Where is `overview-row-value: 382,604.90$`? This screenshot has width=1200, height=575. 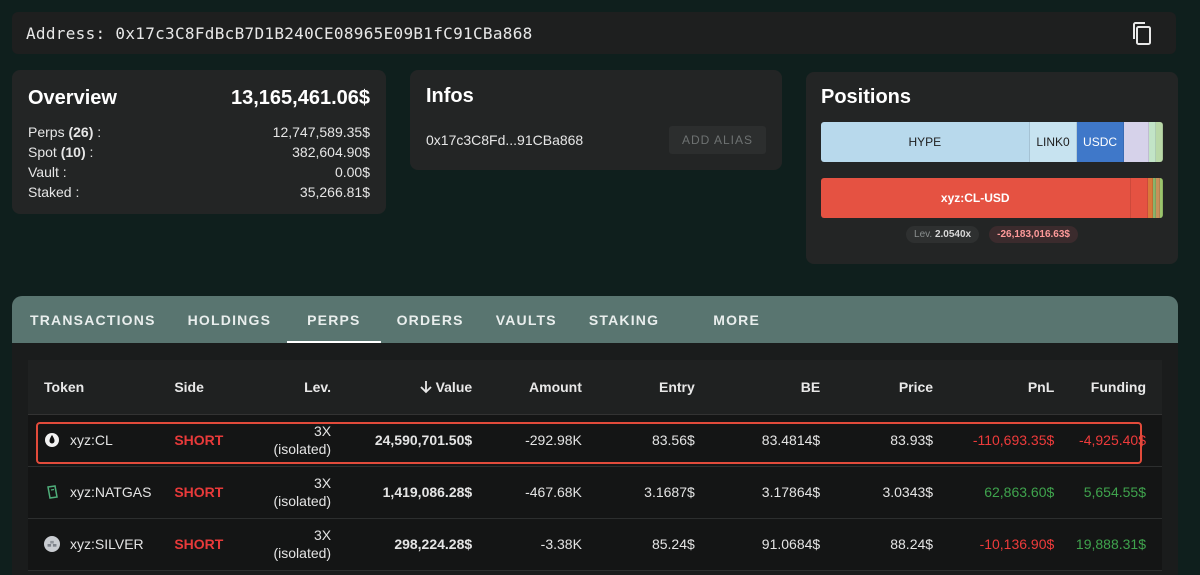 overview-row-value: 382,604.90$ is located at coordinates (331, 152).